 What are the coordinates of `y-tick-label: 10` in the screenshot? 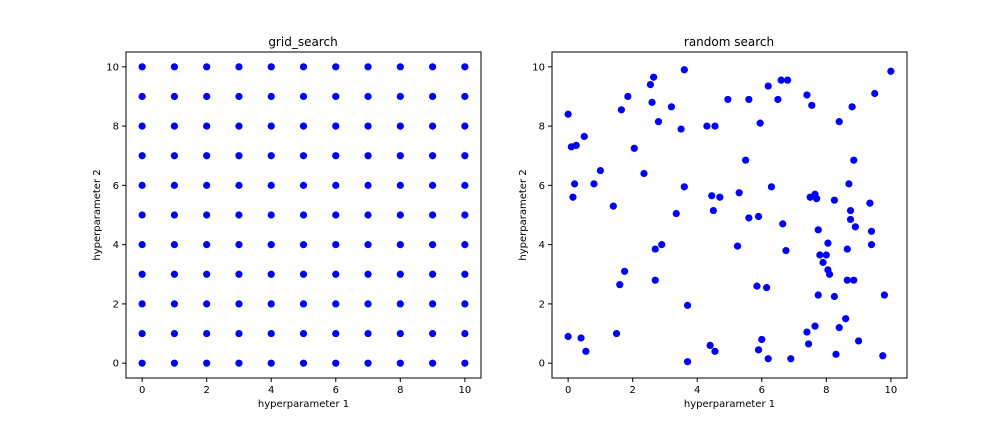 It's located at (538, 67).